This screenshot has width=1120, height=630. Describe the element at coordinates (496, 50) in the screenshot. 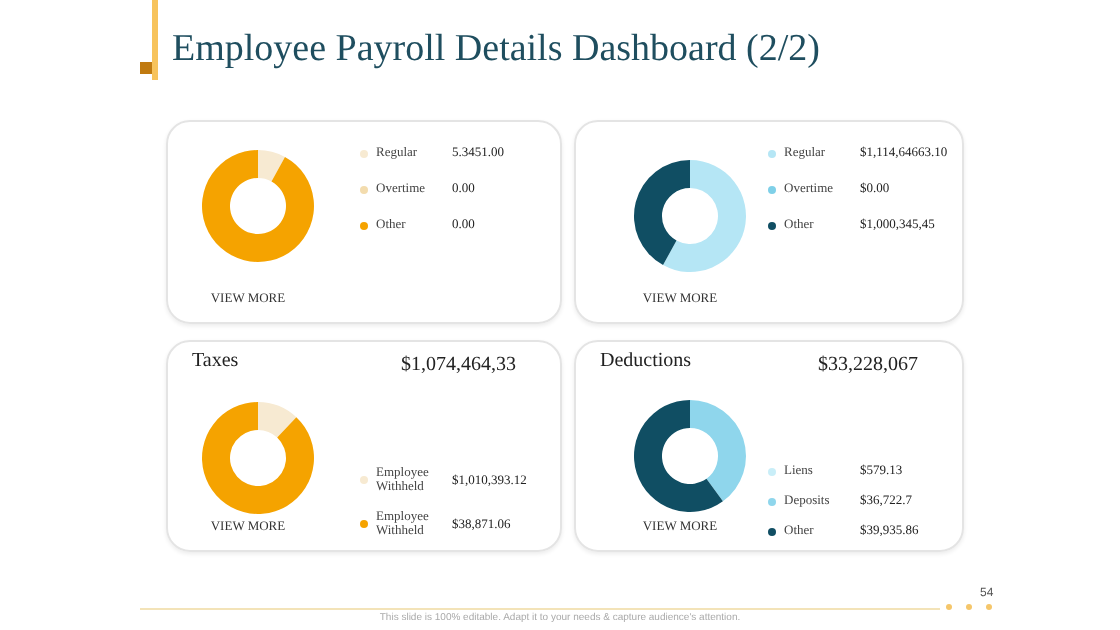

I see `text: Employee Payroll Details Dashboard (2/2)` at that location.